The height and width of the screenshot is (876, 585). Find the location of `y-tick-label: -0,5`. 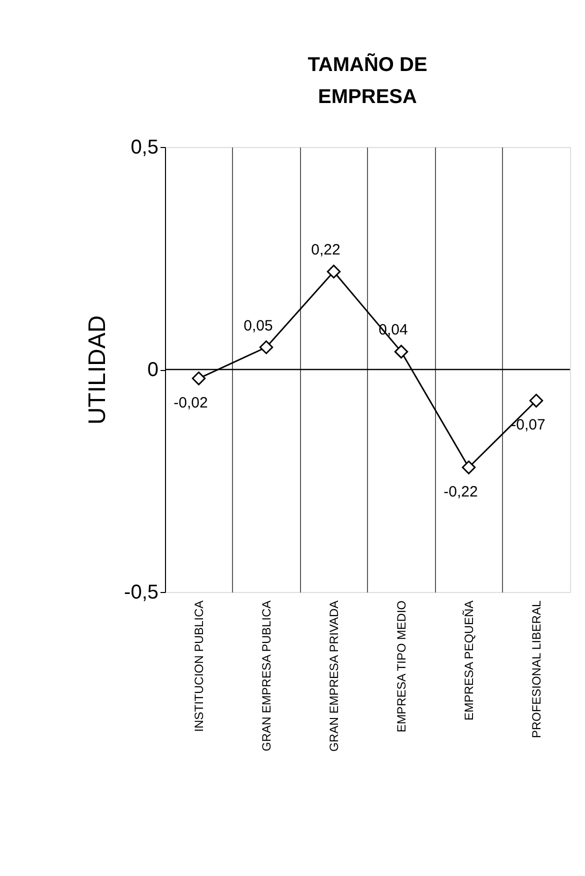

y-tick-label: -0,5 is located at coordinates (141, 593).